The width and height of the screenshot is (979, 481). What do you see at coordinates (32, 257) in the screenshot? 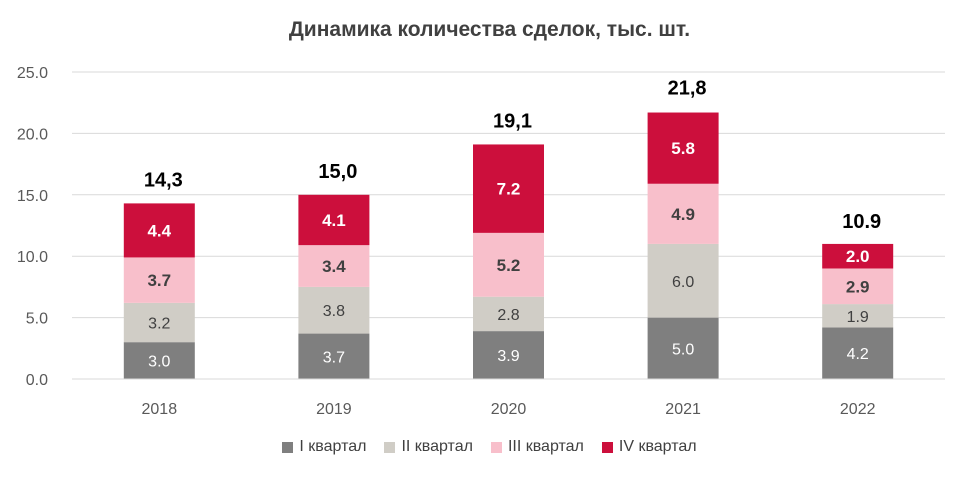
I see `y-tick-label: 10.0` at bounding box center [32, 257].